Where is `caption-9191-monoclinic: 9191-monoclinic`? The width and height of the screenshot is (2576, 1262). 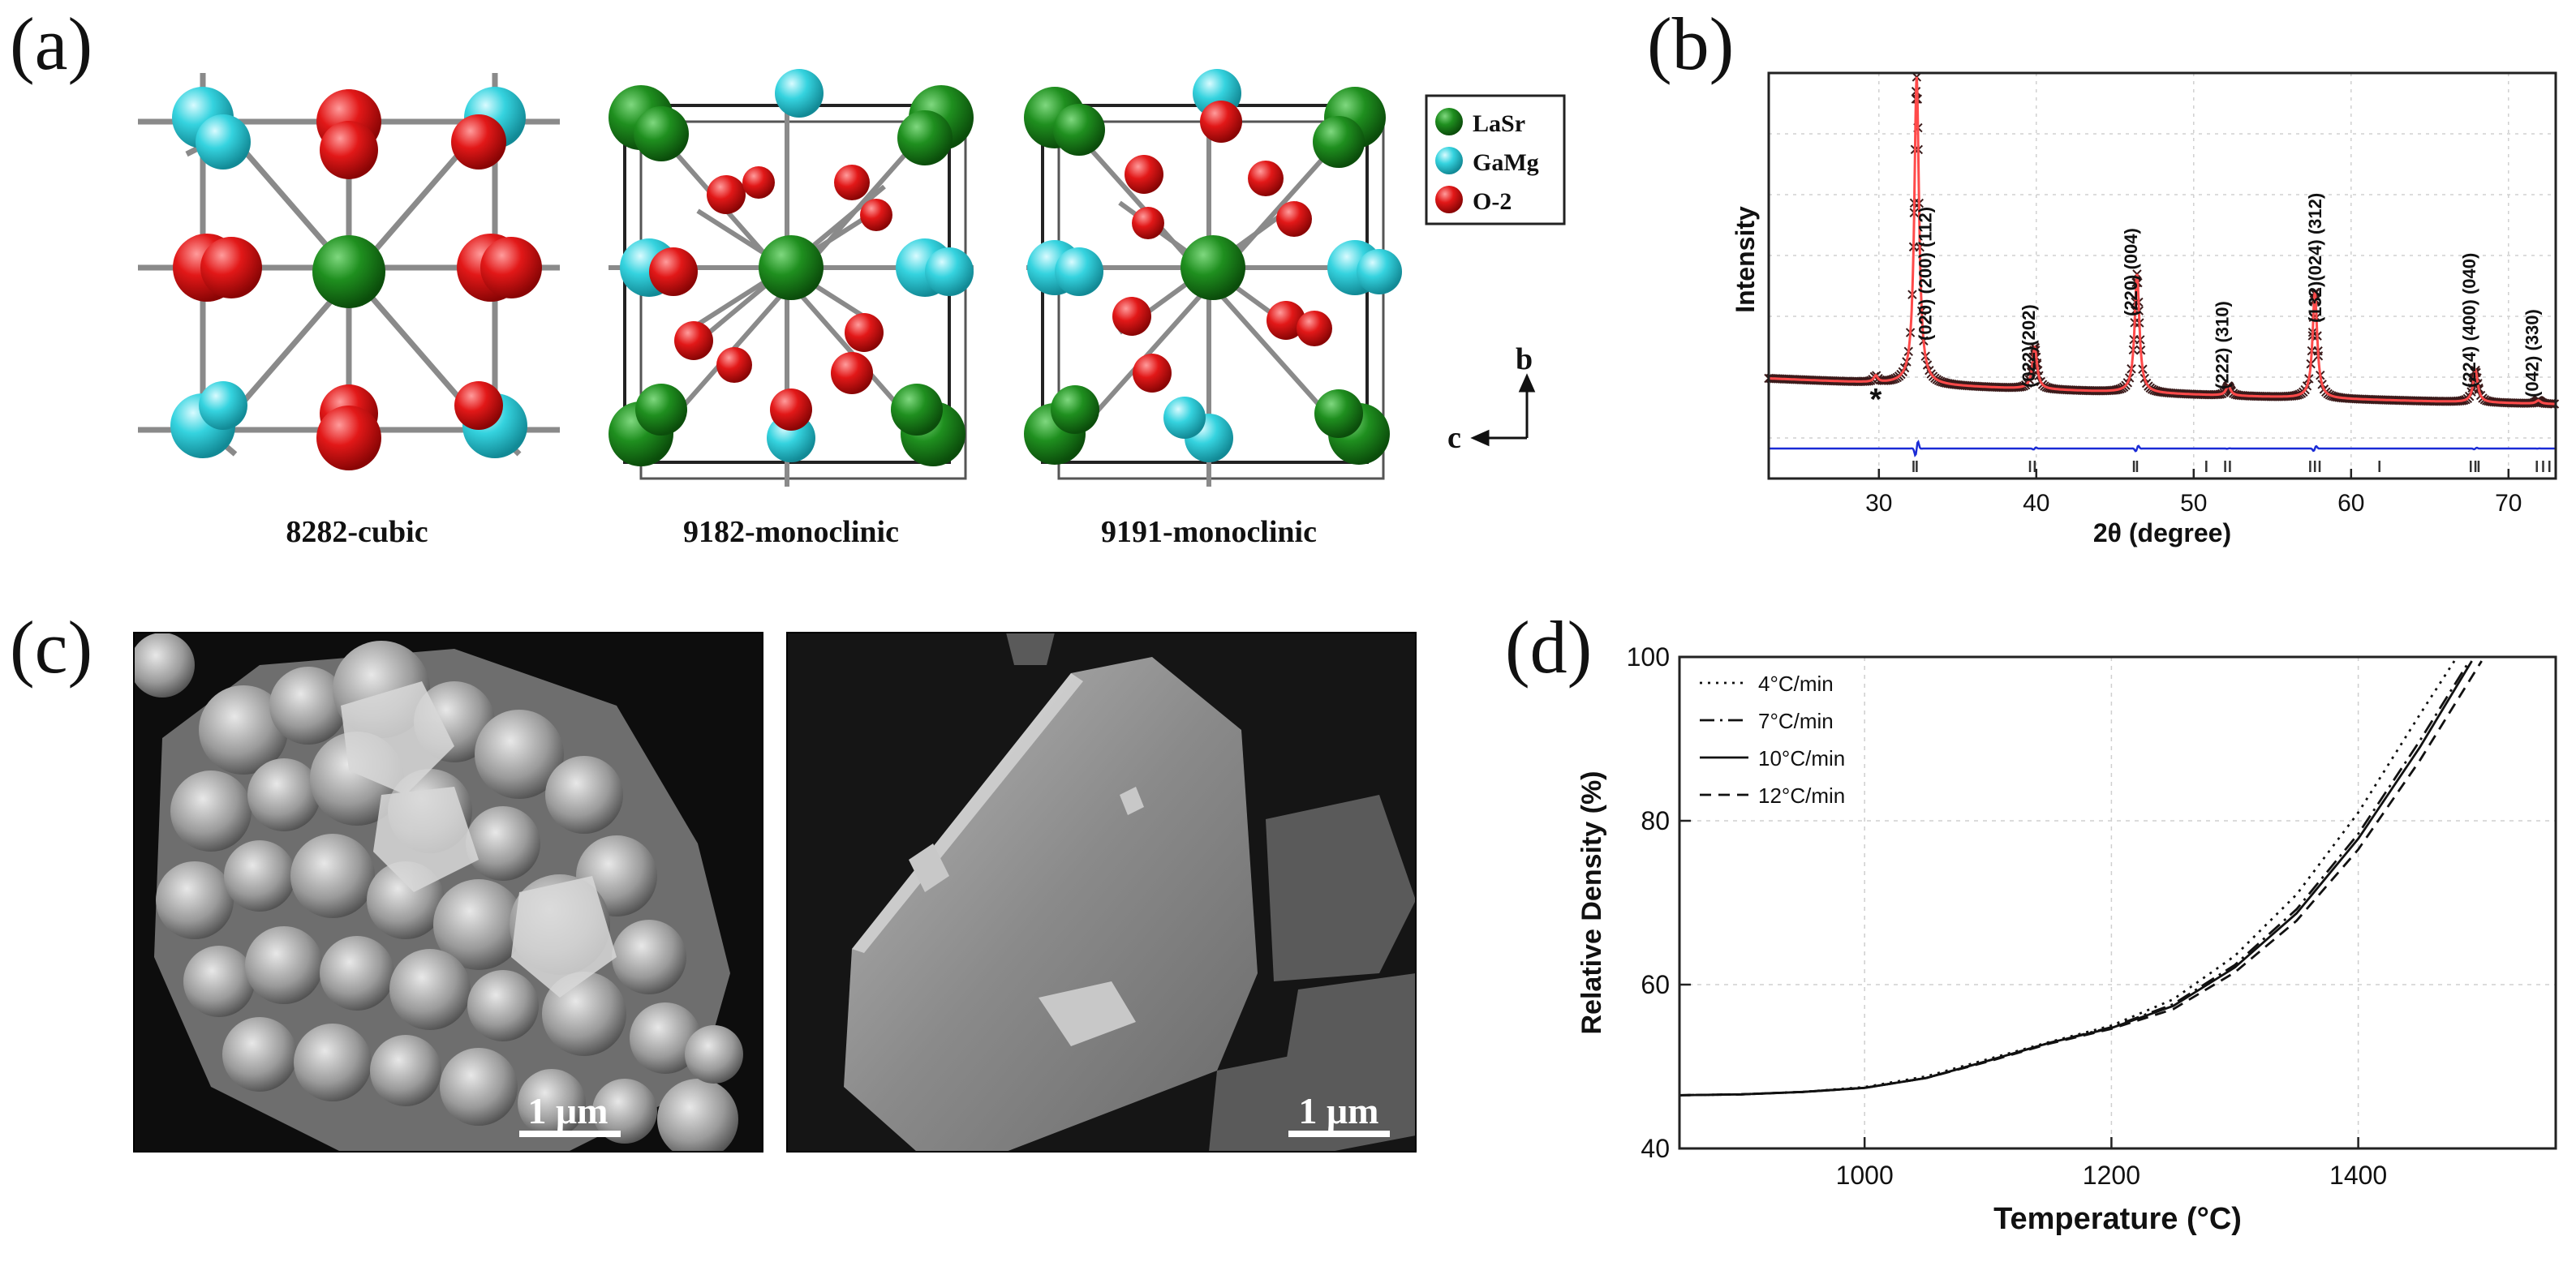
caption-9191-monoclinic: 9191-monoclinic is located at coordinates (1209, 532).